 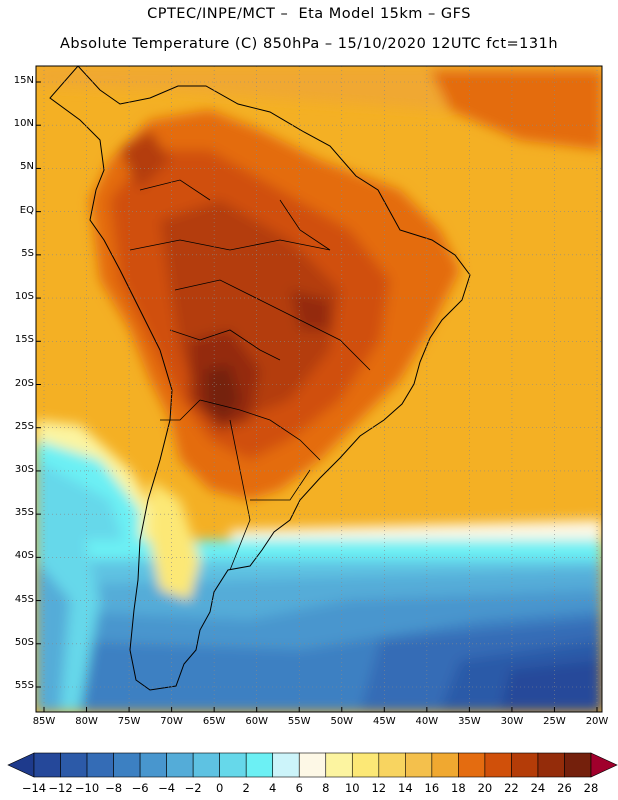 What do you see at coordinates (597, 721) in the screenshot?
I see `lon-label: 20W` at bounding box center [597, 721].